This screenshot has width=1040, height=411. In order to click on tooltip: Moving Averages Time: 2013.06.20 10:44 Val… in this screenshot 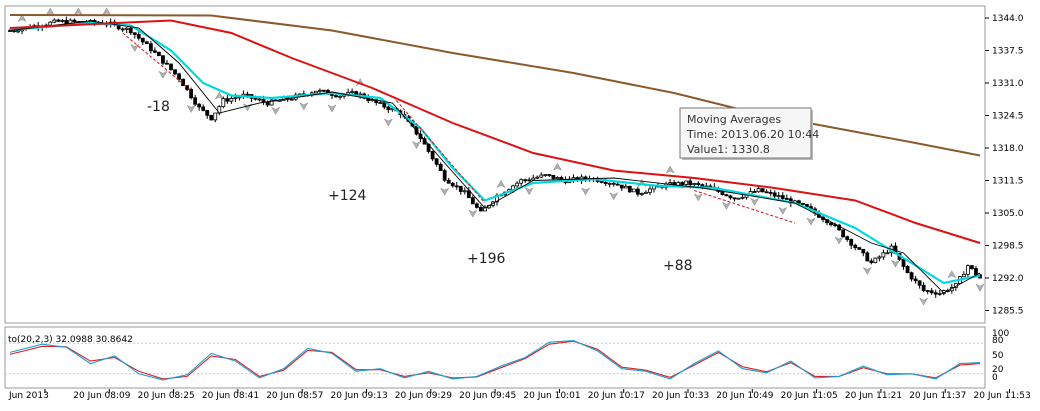, I will do `click(749, 133)`.